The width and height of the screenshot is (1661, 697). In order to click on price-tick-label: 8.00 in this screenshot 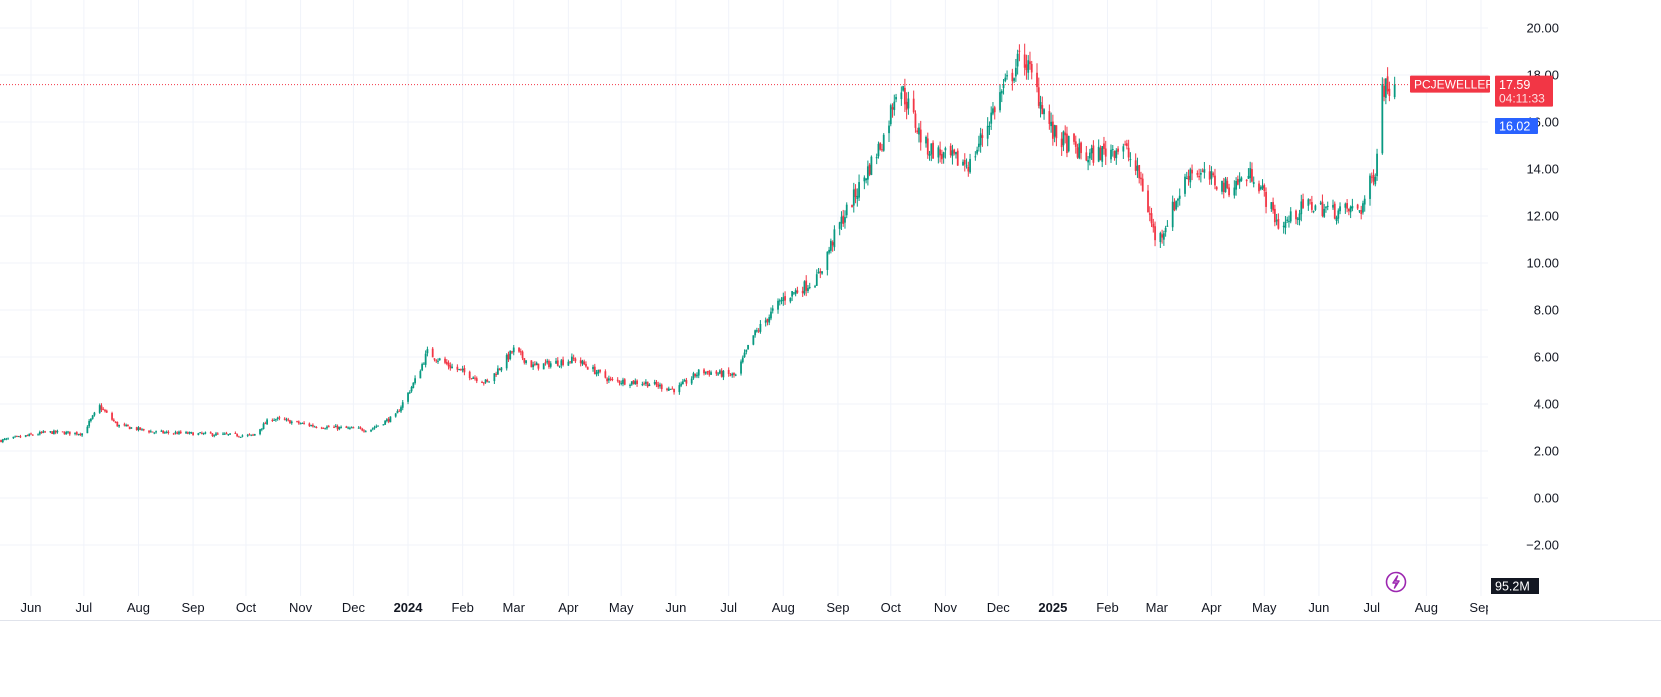, I will do `click(1546, 310)`.